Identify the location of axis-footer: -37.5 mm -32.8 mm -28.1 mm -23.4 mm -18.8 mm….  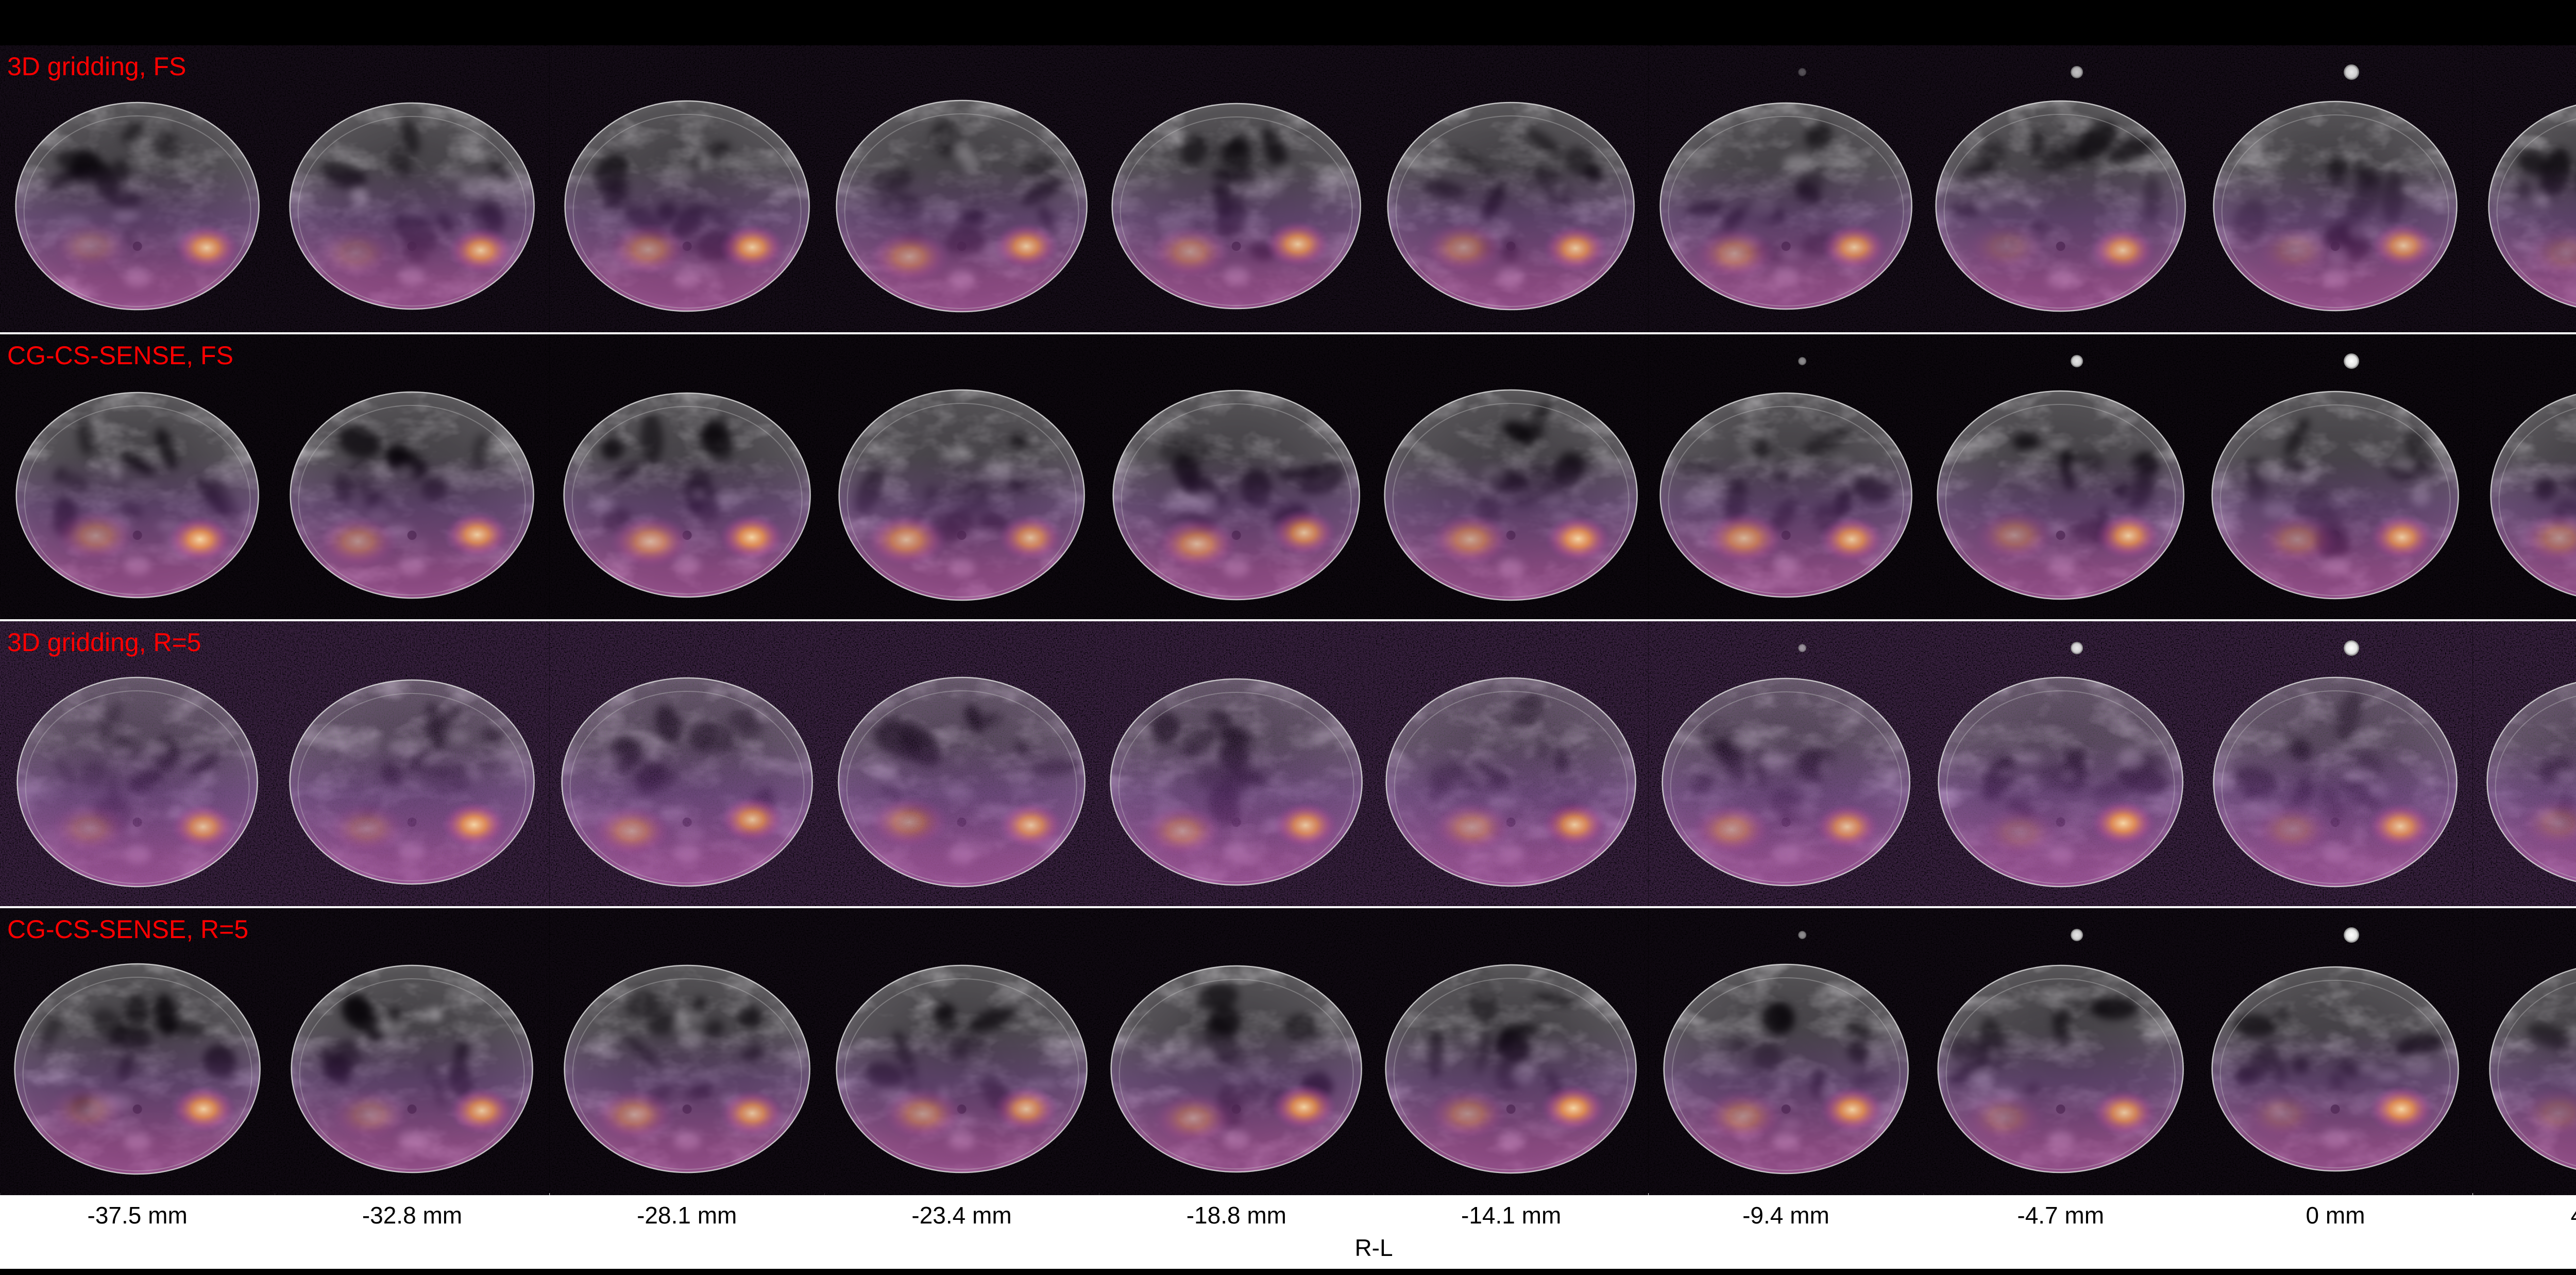
(1288, 1231).